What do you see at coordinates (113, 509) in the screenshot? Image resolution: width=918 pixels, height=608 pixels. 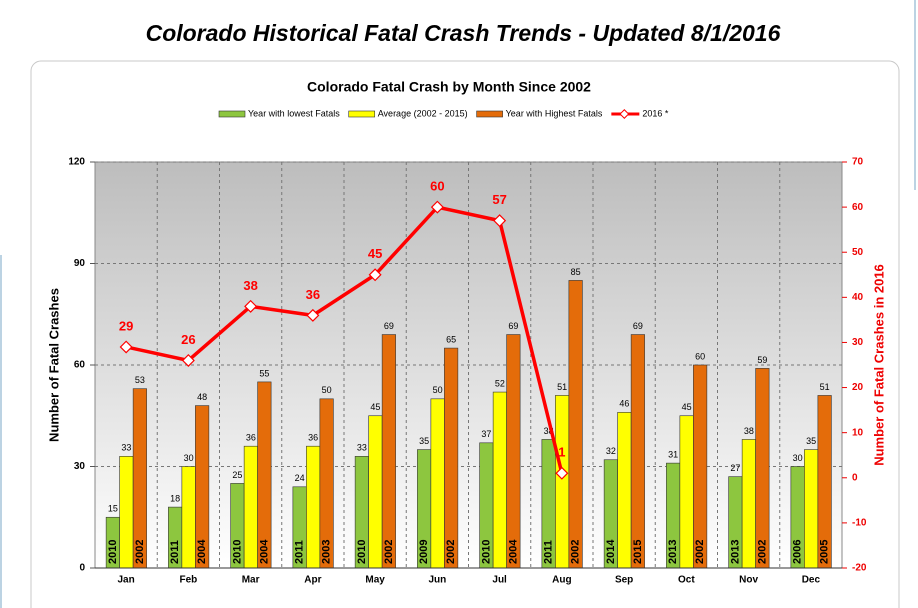 I see `value-label: 15` at bounding box center [113, 509].